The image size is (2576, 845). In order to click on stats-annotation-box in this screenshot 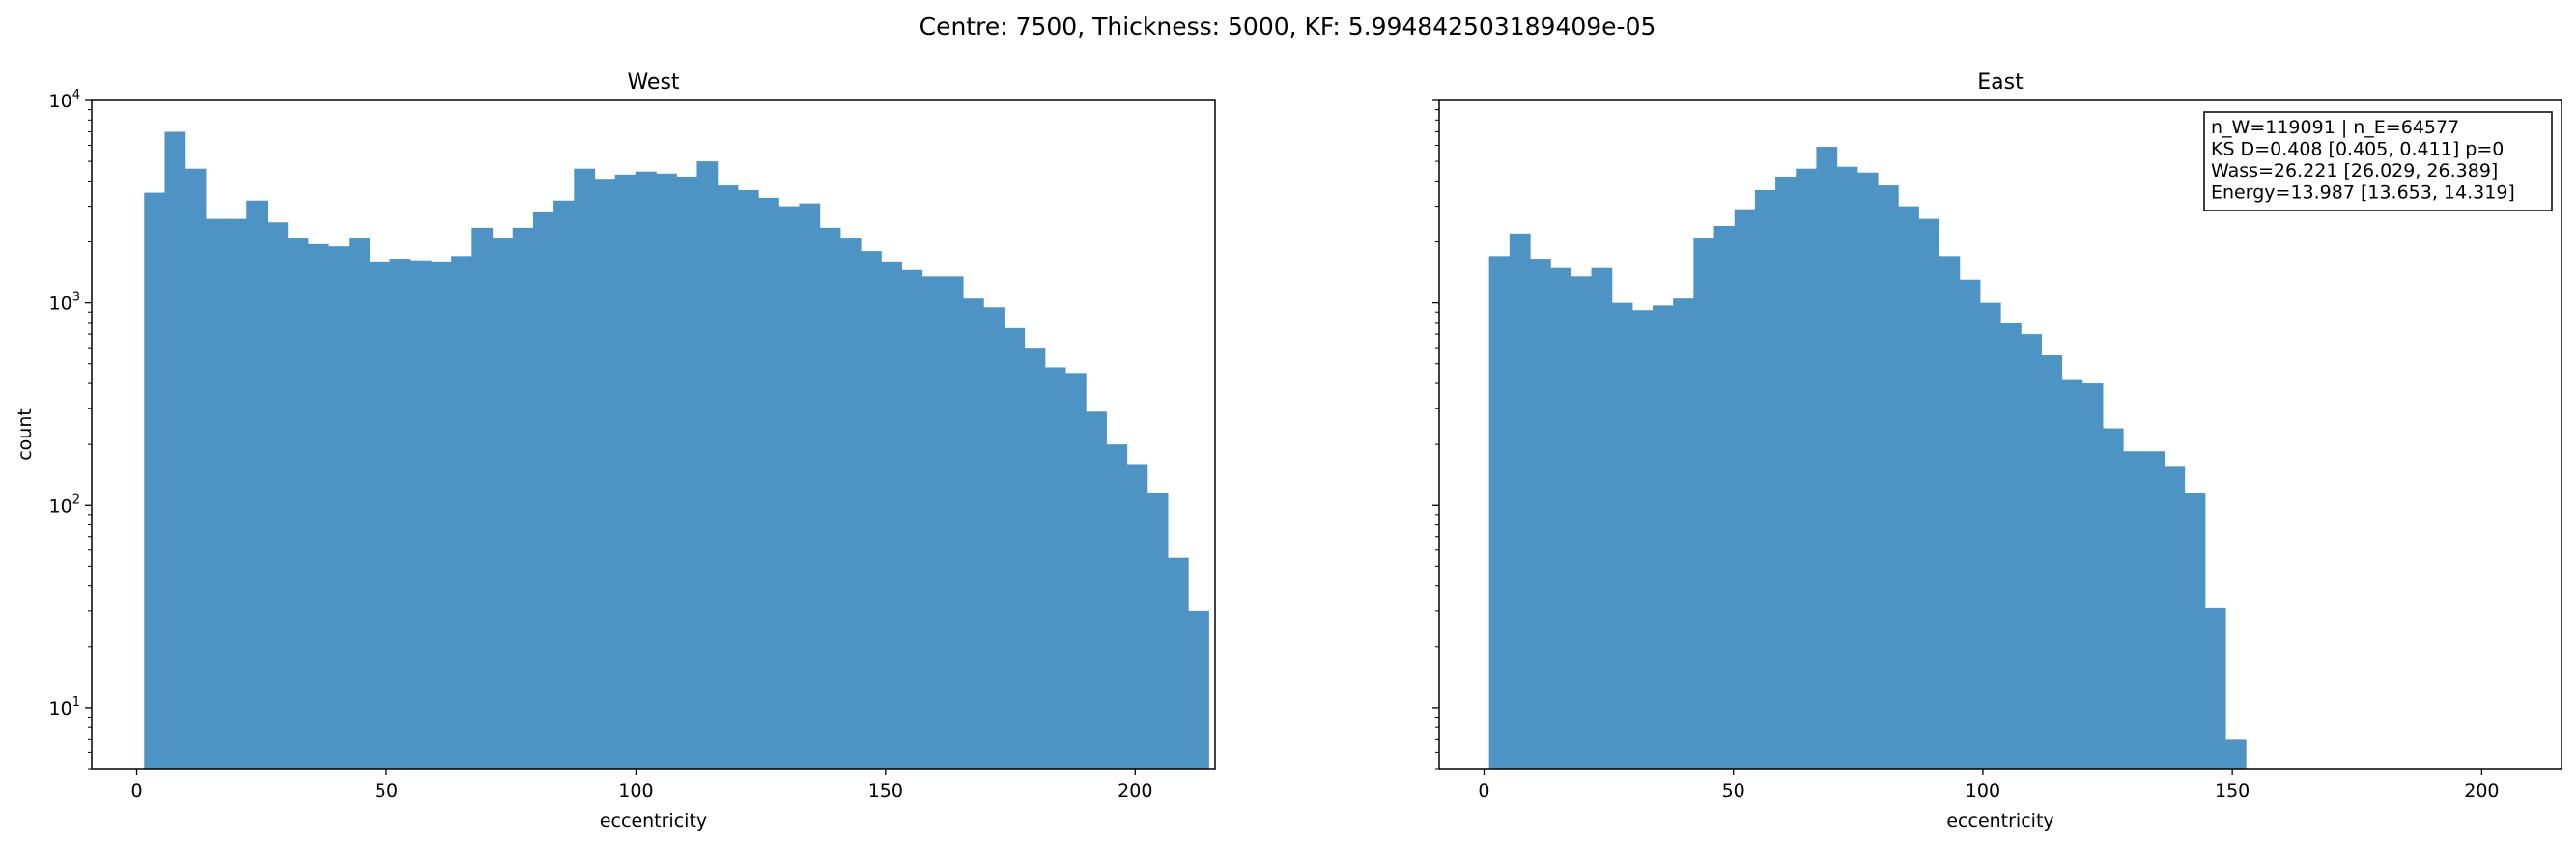, I will do `click(2378, 161)`.